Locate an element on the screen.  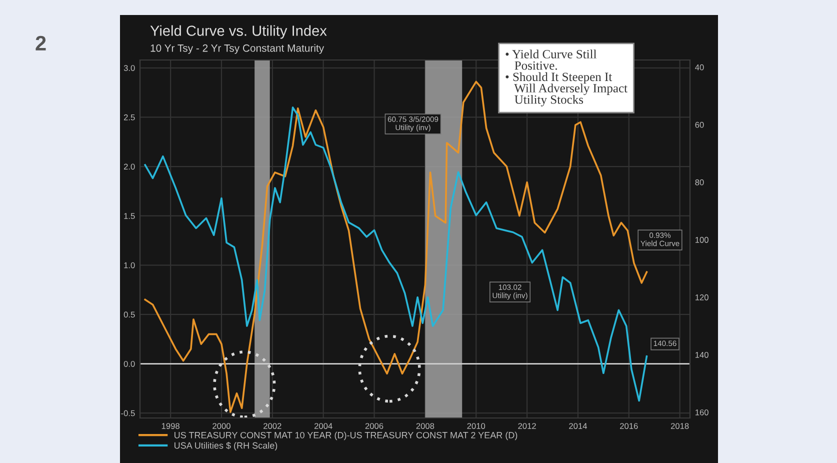
x-tick-label: 2000 is located at coordinates (221, 426).